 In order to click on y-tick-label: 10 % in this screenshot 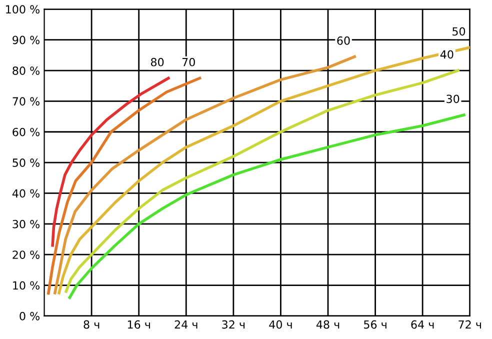, I will do `click(26, 285)`.